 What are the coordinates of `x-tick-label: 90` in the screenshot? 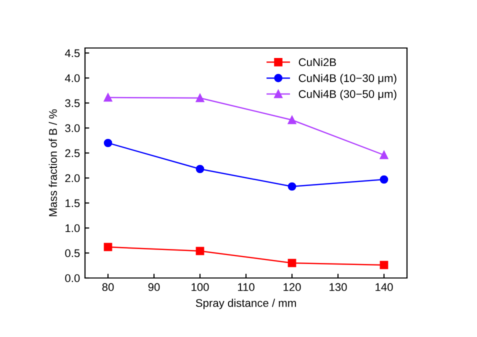 It's located at (154, 287).